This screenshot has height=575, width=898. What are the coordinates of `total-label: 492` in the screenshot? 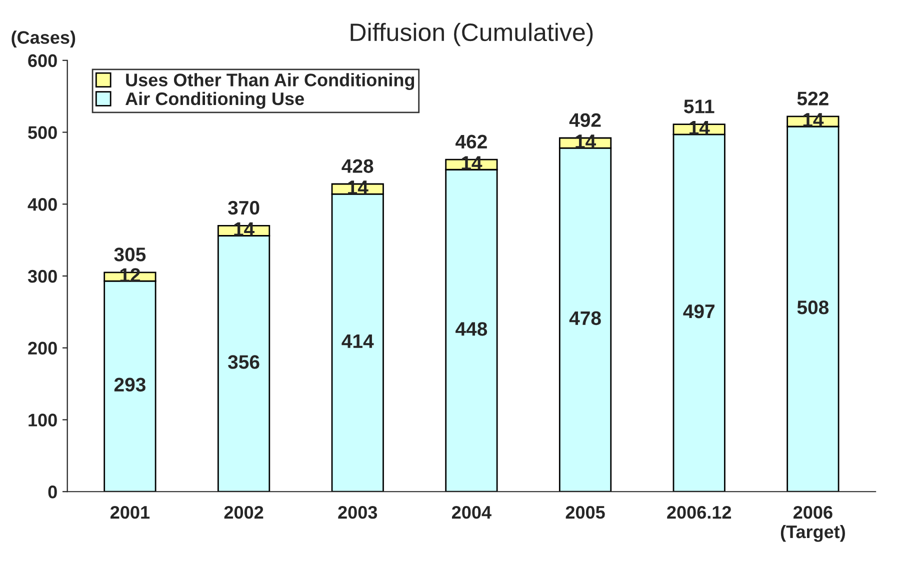 It's located at (585, 120).